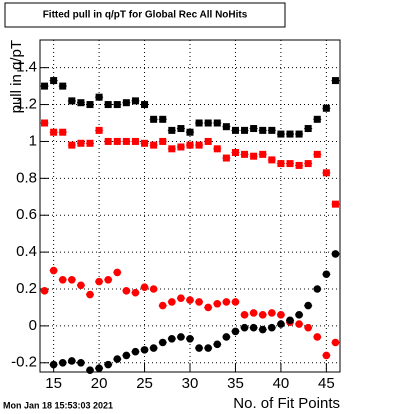  I want to click on y-tick-label: 0.2, so click(26, 288).